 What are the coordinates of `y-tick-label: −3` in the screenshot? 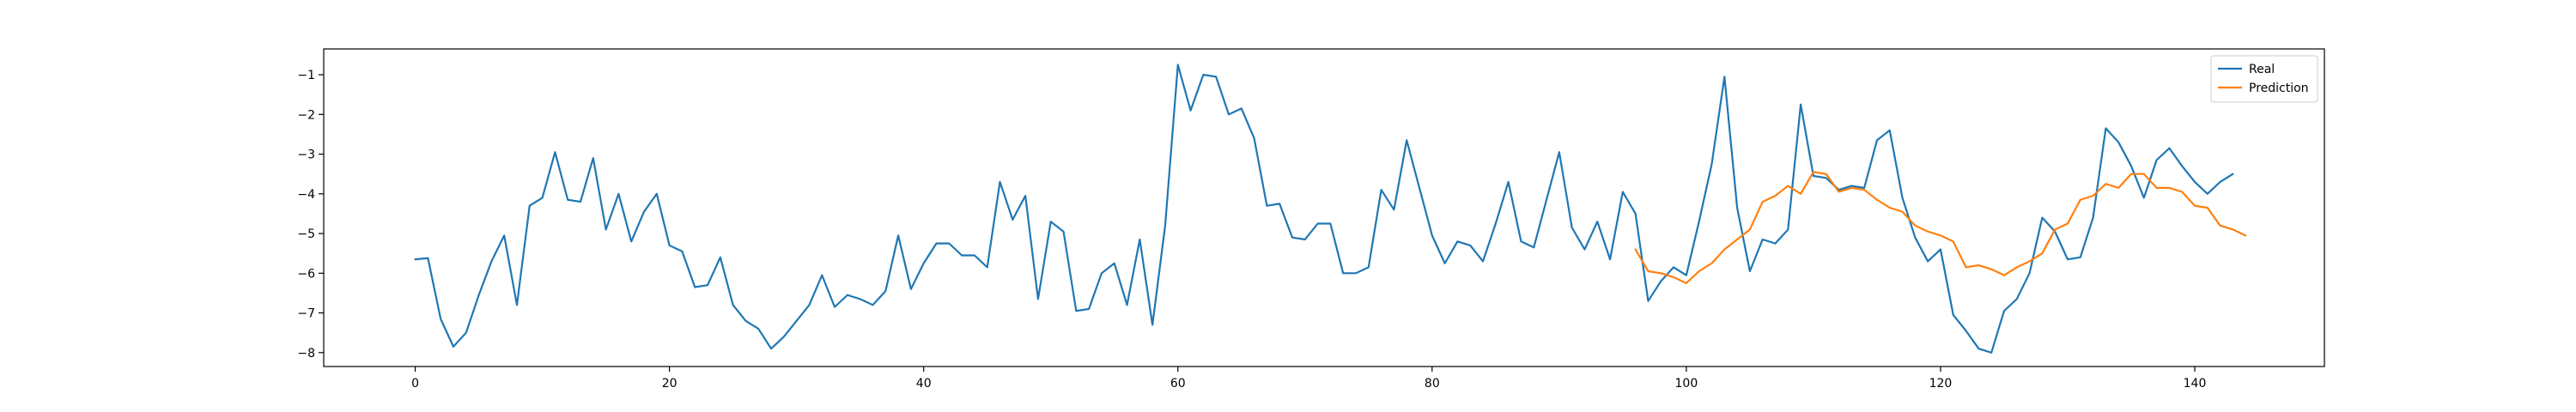 It's located at (306, 155).